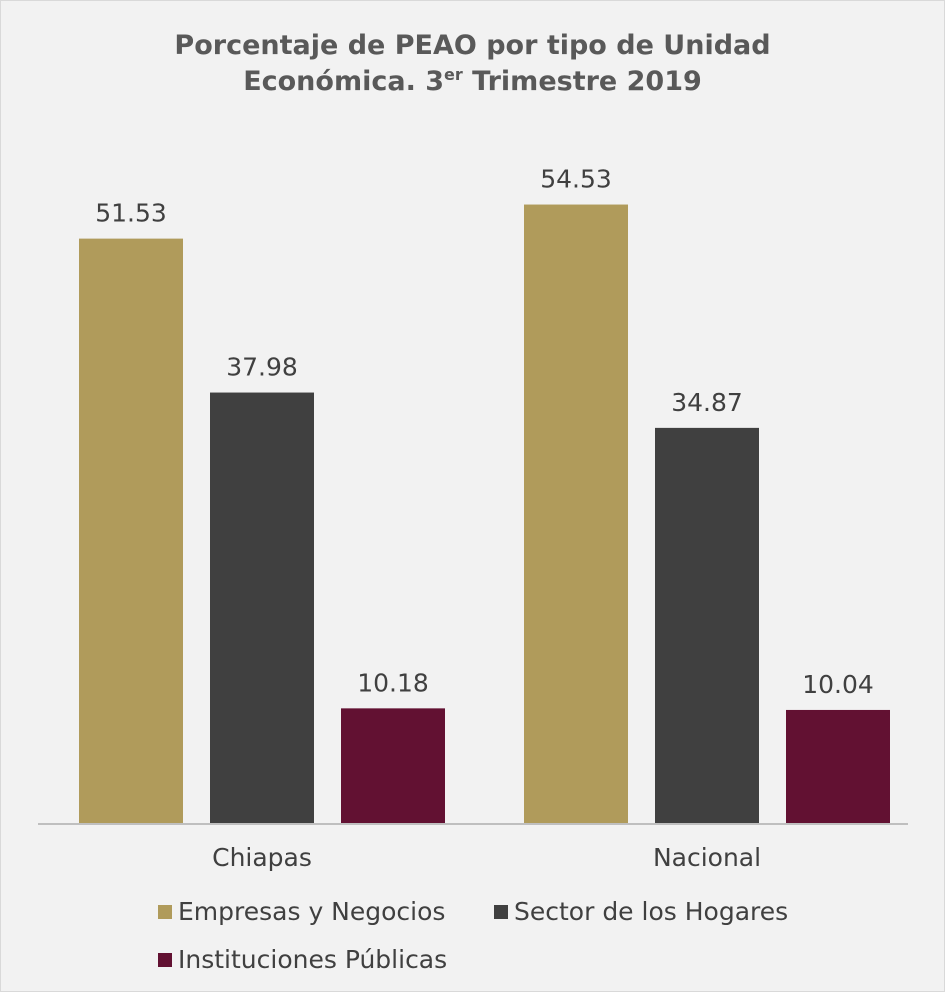  Describe the element at coordinates (131, 531) in the screenshot. I see `bar-chiapas-empresas` at that location.